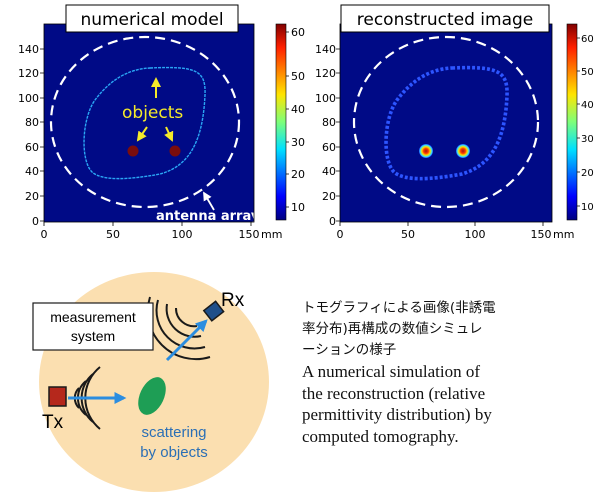  Describe the element at coordinates (399, 308) in the screenshot. I see `caption-jp-line: トモグラフィによる画像(非誘電` at that location.